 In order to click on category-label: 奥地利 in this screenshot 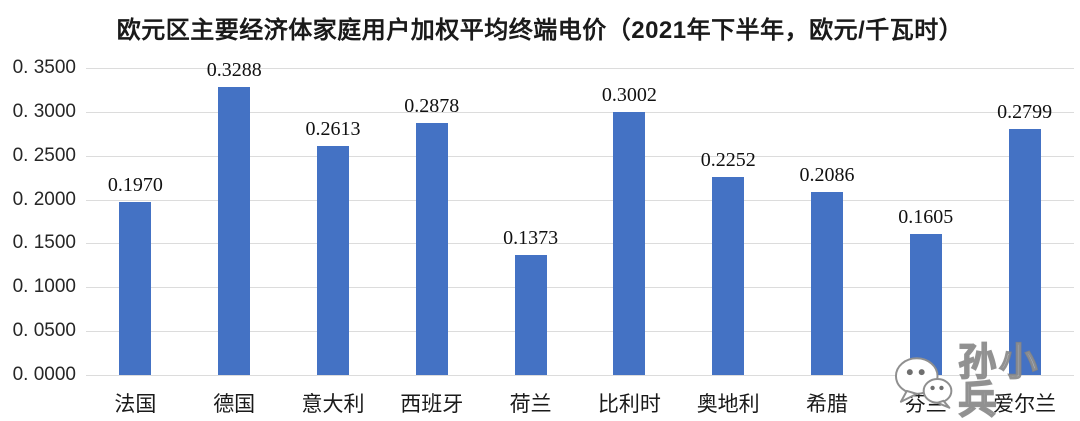, I will do `click(728, 404)`.